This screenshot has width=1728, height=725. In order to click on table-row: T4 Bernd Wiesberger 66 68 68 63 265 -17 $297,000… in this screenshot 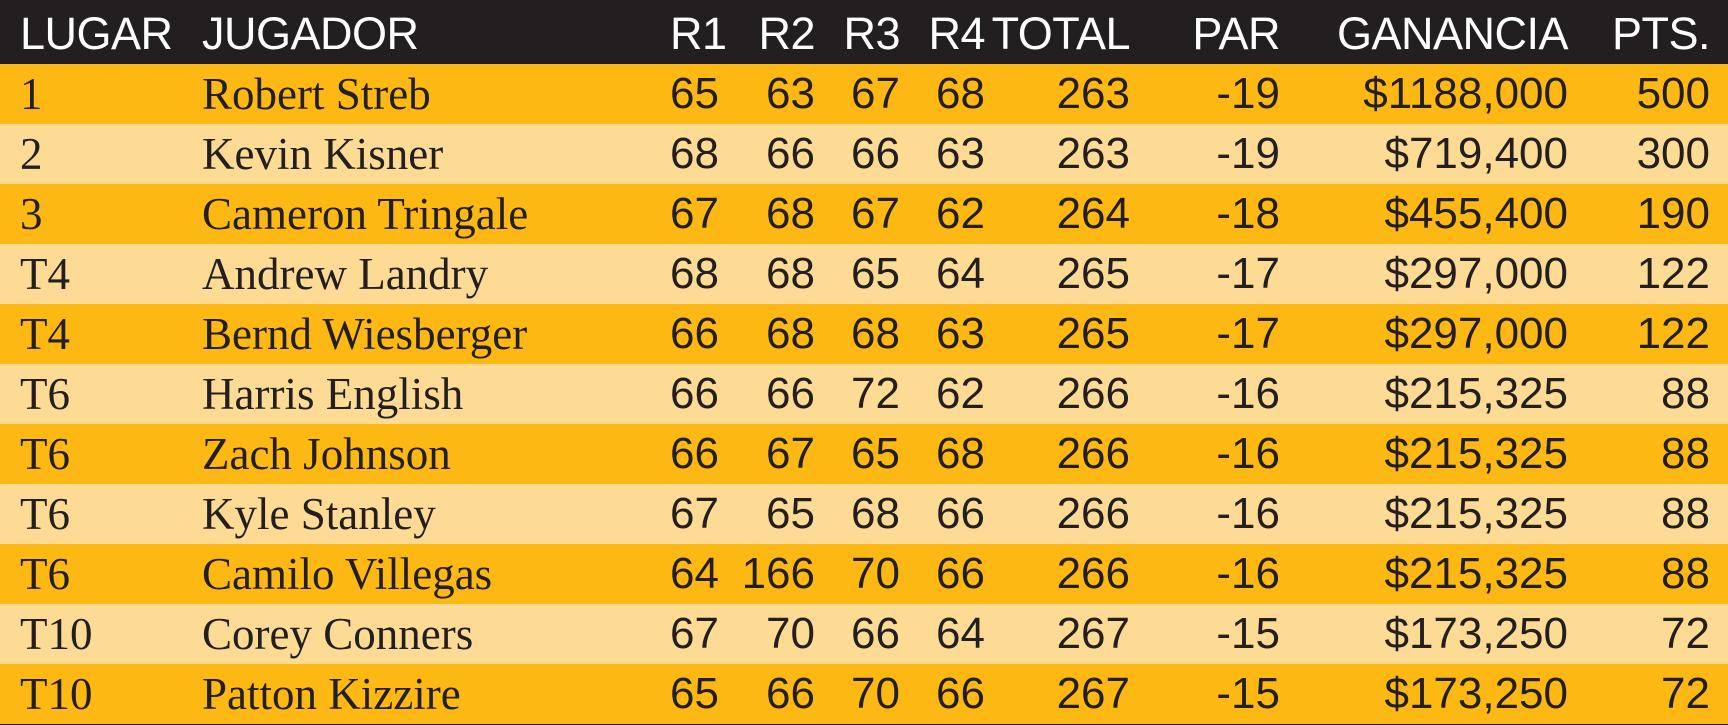, I will do `click(864, 334)`.